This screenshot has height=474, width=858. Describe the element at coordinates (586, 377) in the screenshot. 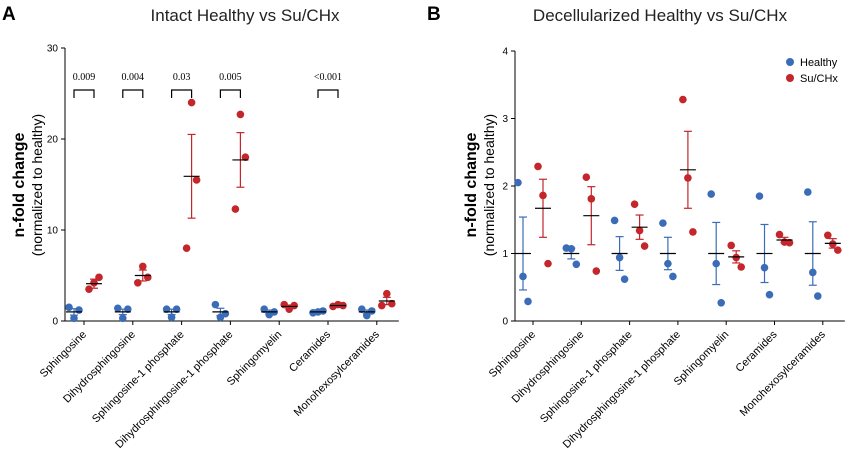

I see `panel-b-category-label: Sphingosine-1 phosphate` at that location.